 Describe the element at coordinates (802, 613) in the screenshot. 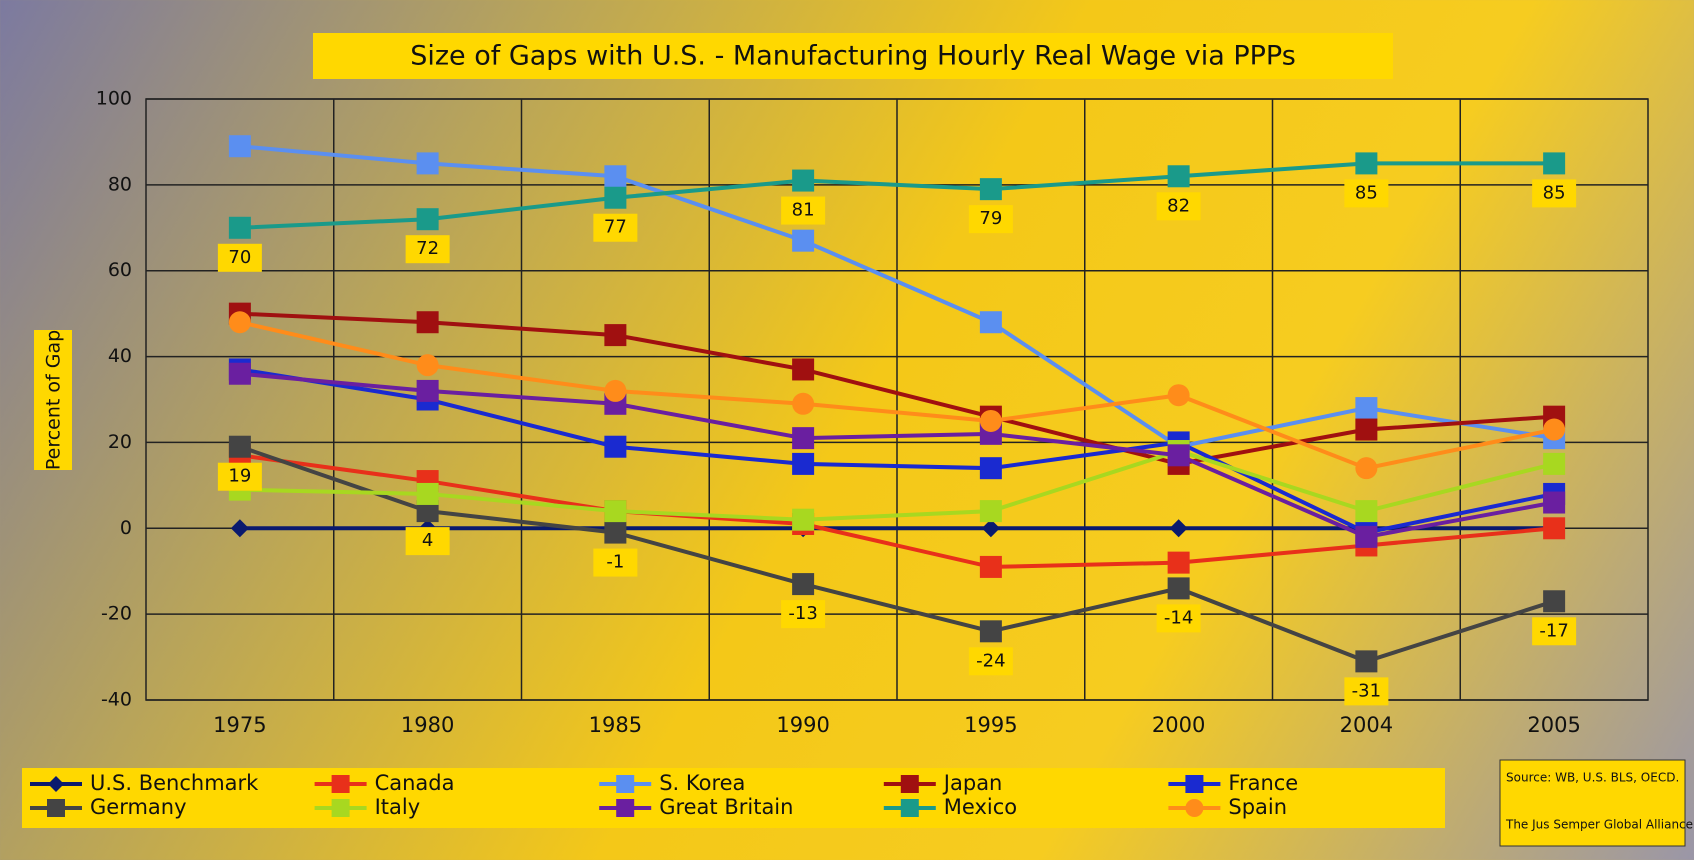

I see `data-label: -13` at that location.